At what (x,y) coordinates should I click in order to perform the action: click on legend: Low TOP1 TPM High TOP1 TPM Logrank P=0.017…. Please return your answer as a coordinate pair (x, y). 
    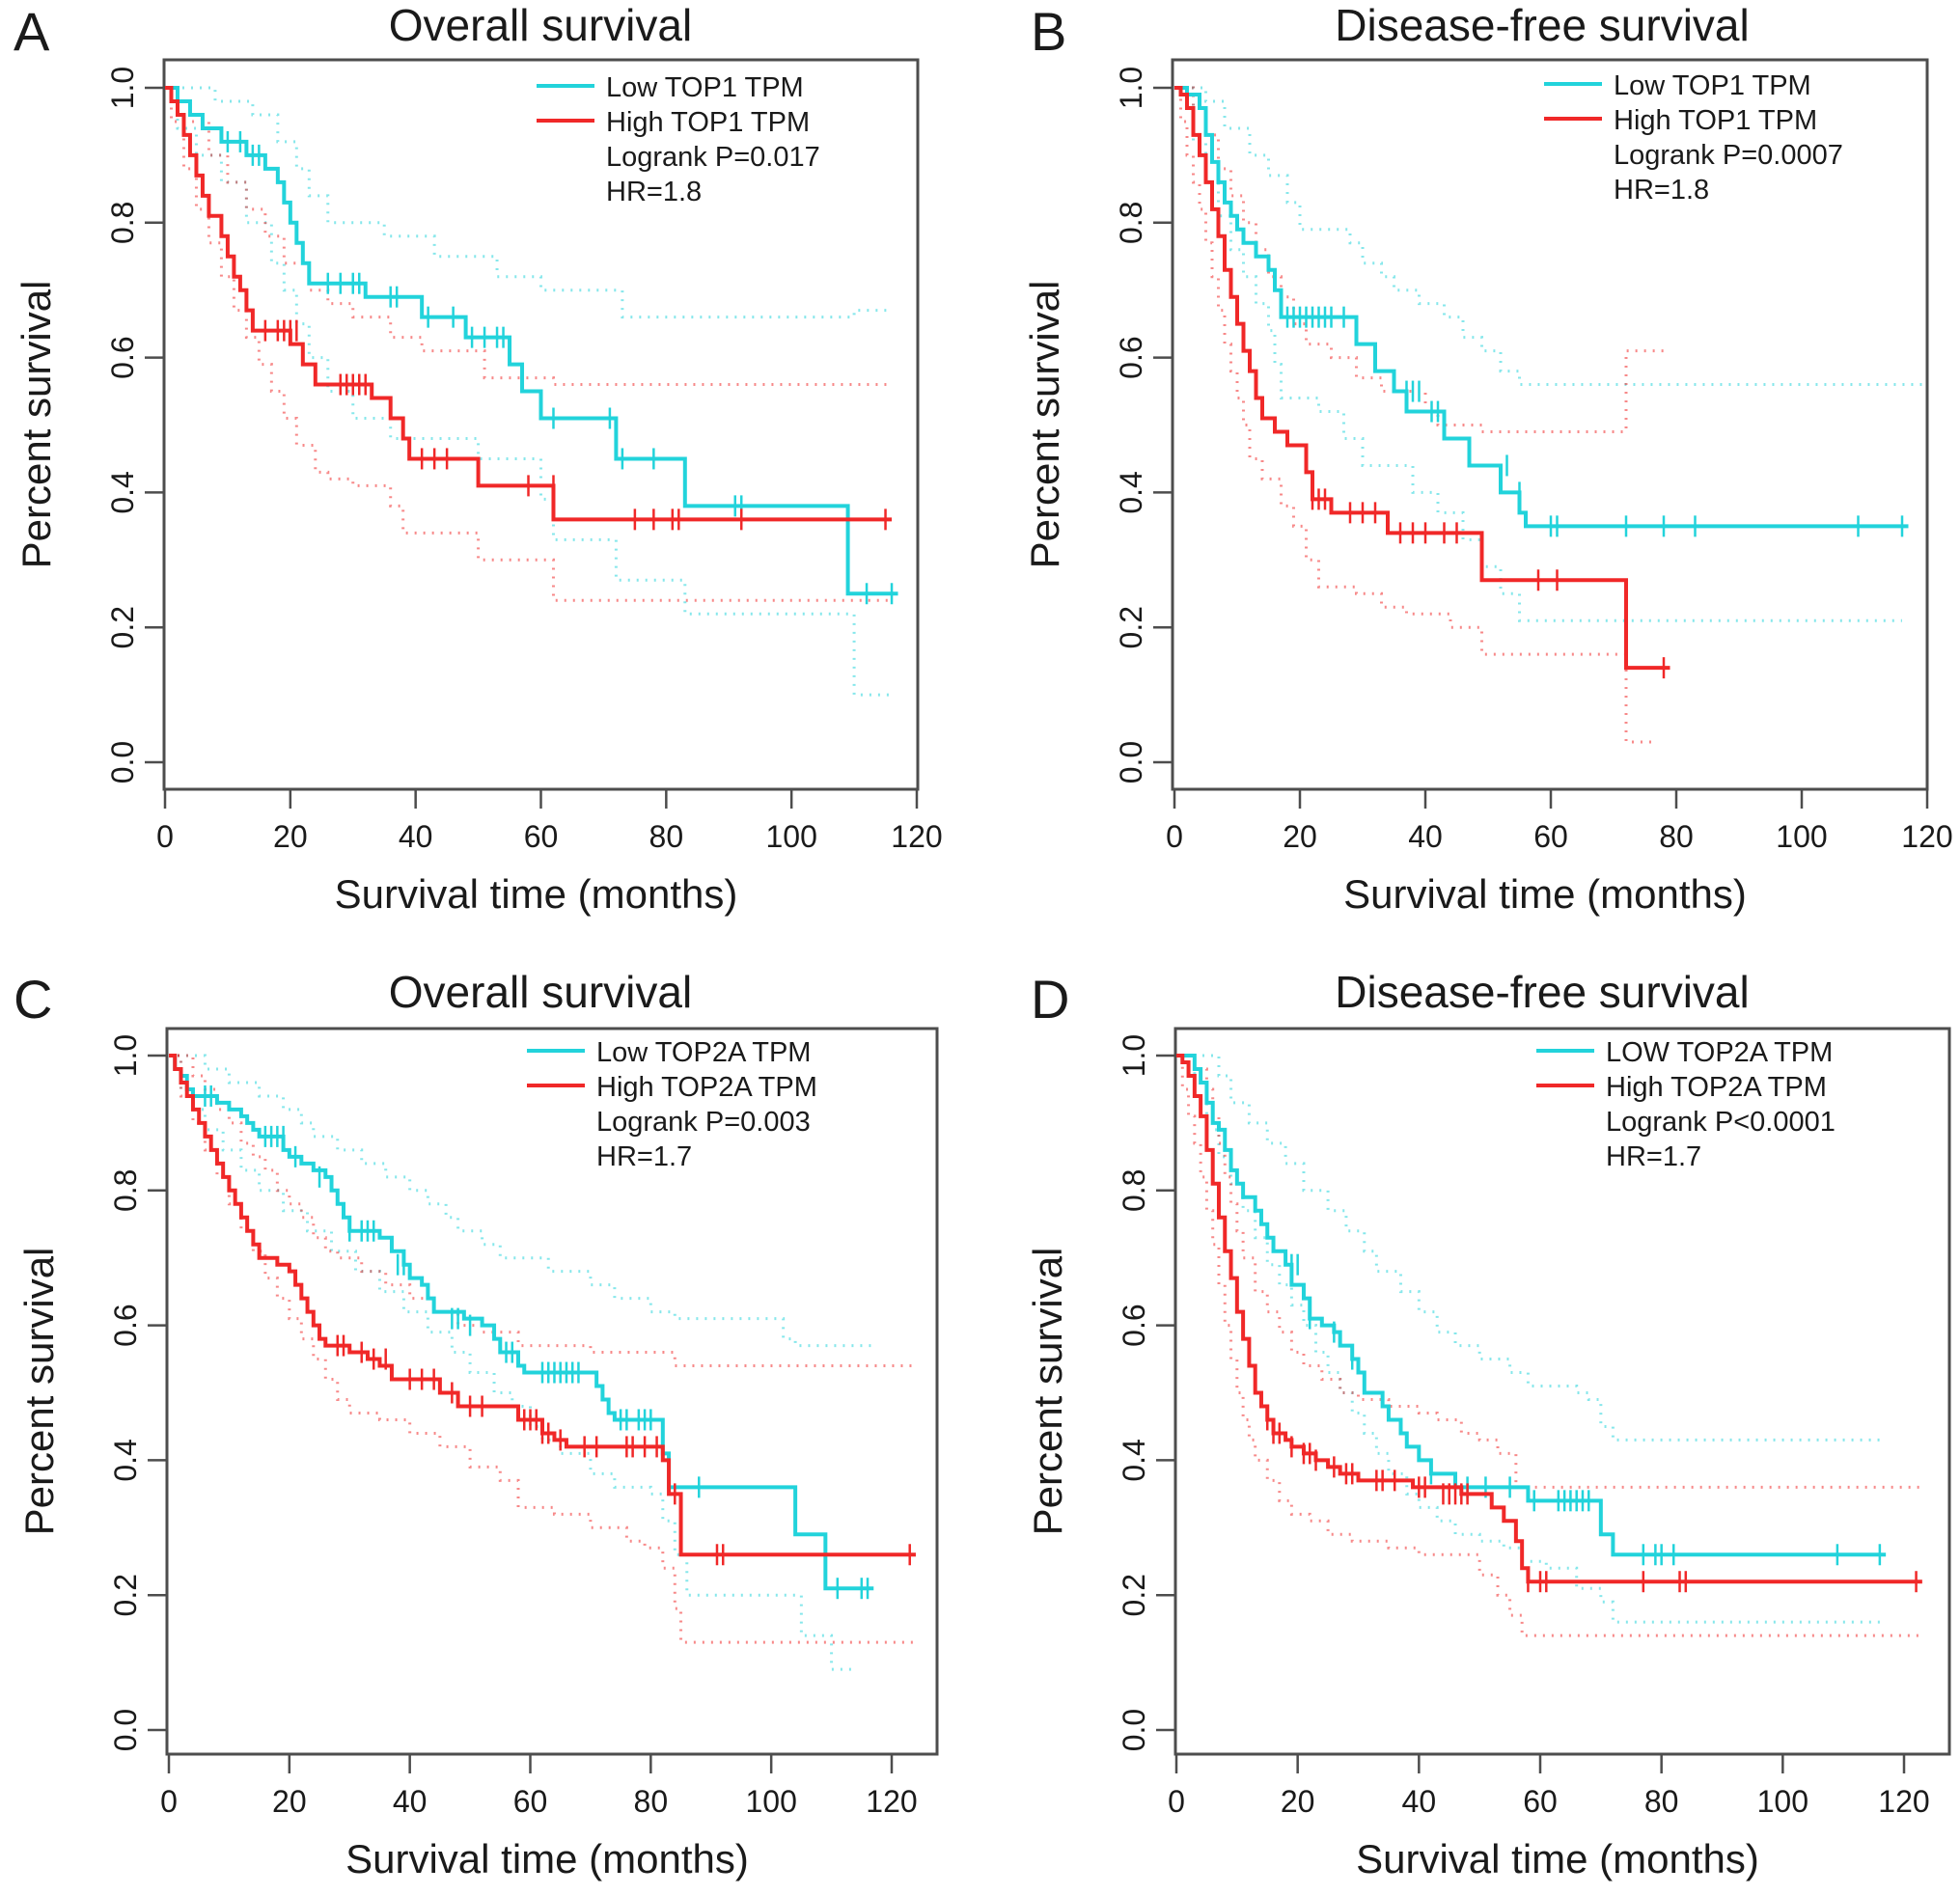
    Looking at the image, I should click on (678, 140).